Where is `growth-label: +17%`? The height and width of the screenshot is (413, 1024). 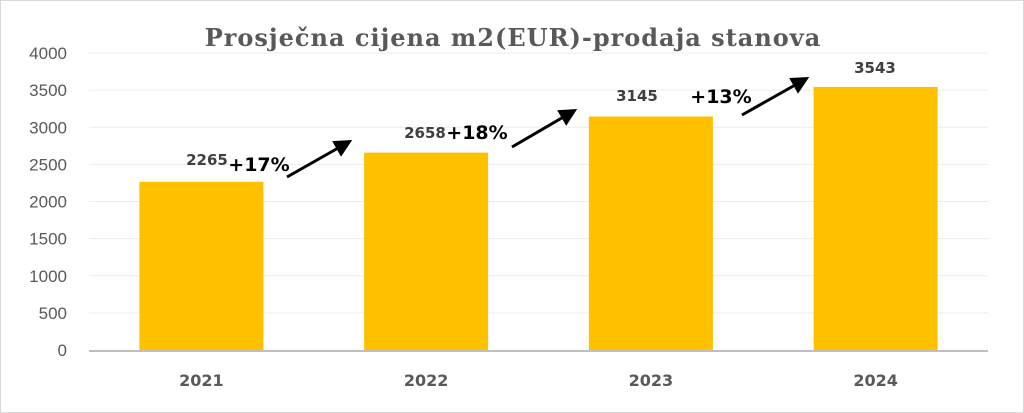 growth-label: +17% is located at coordinates (258, 165).